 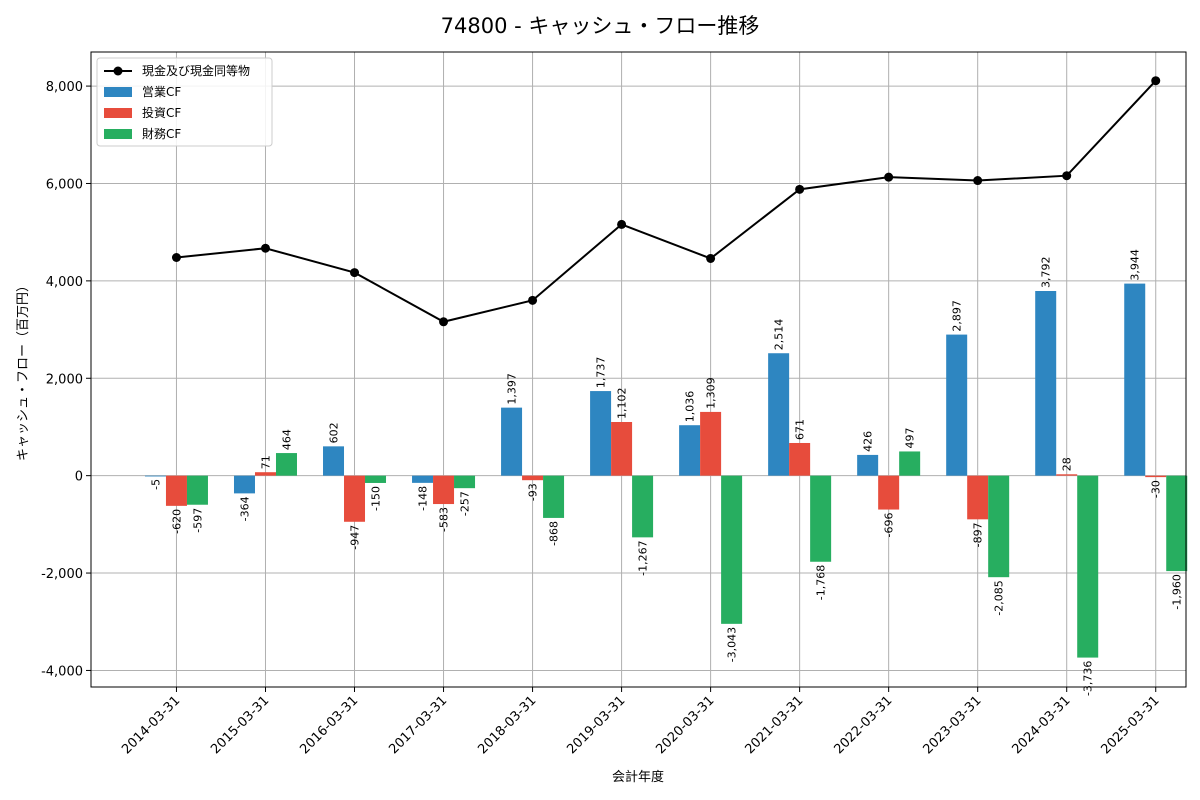 What do you see at coordinates (329, 725) in the screenshot?
I see `x-tick-label: 2016-03-31` at bounding box center [329, 725].